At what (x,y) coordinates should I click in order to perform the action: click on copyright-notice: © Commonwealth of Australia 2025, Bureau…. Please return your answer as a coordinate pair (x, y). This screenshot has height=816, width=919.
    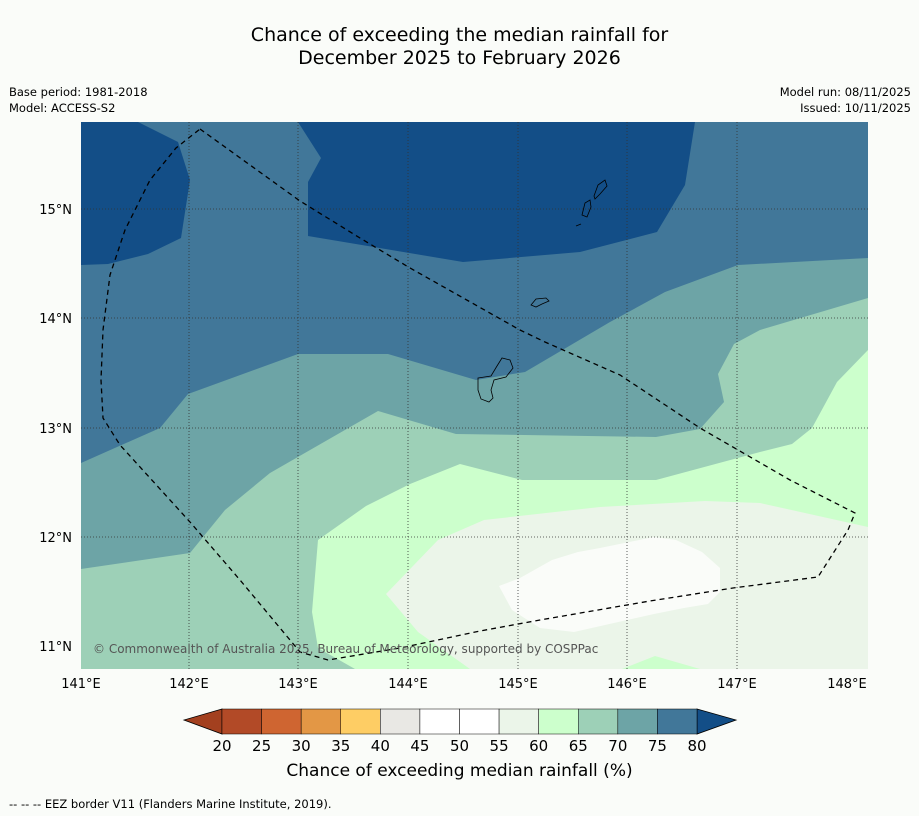
    Looking at the image, I should click on (345, 649).